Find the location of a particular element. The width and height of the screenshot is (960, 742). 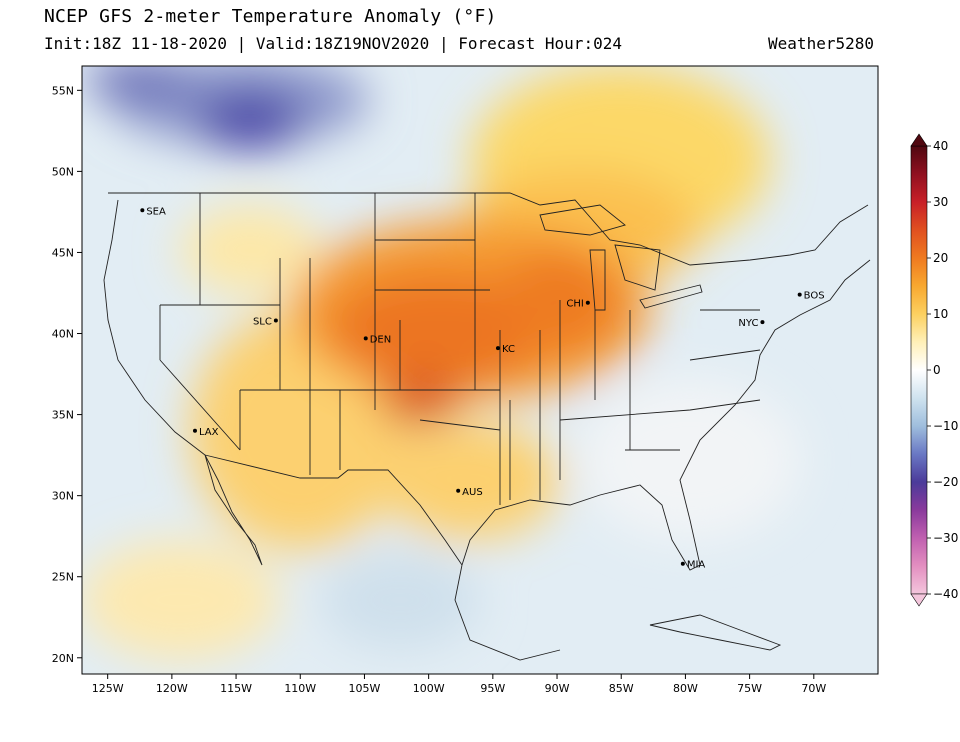

lon-tick-label: 115W is located at coordinates (236, 688).